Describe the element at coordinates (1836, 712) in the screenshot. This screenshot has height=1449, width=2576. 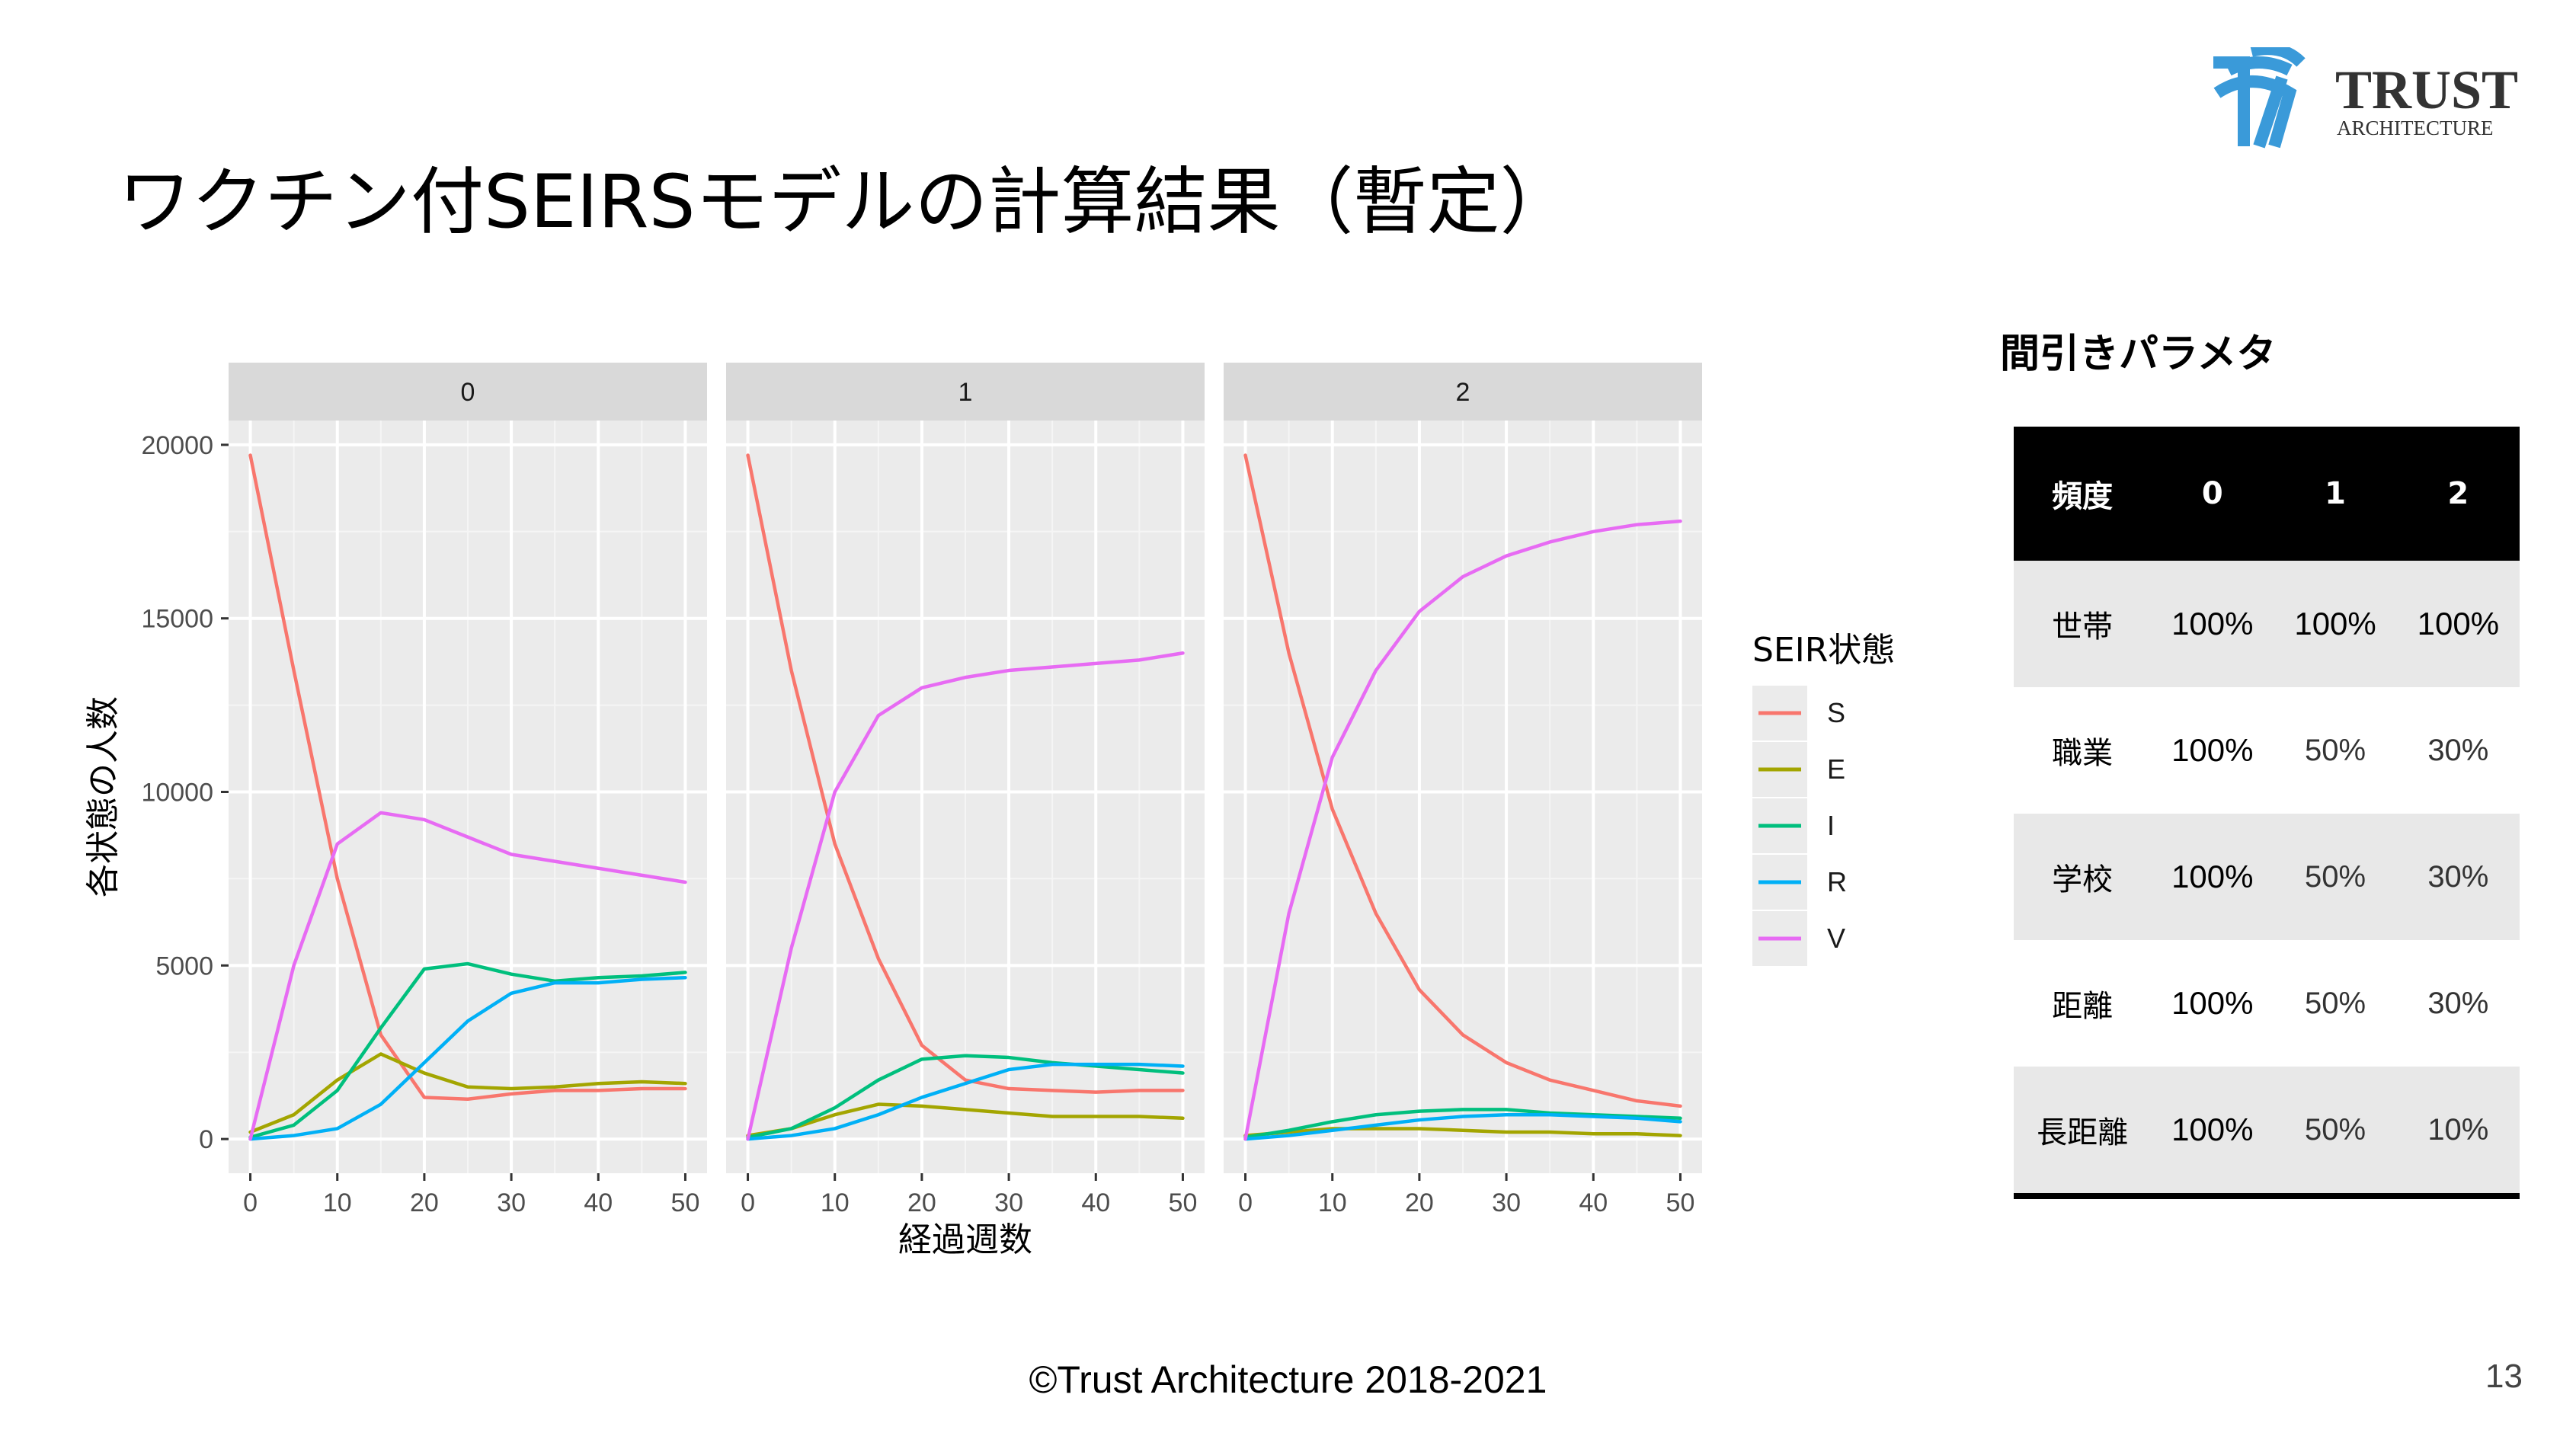
I see `legend-label: S` at that location.